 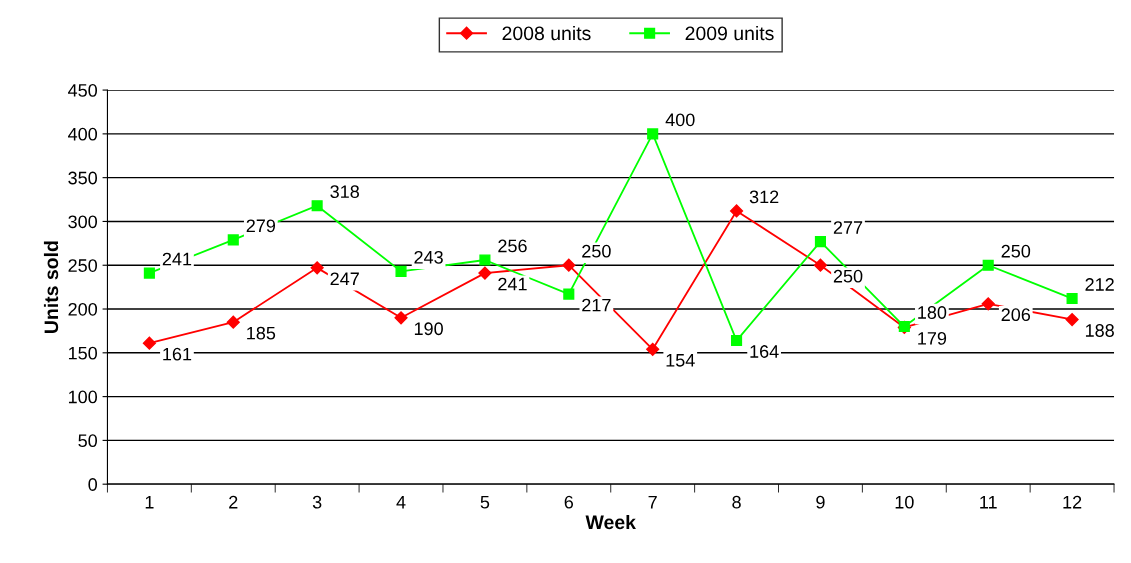 I want to click on data-label: 179, so click(x=932, y=338).